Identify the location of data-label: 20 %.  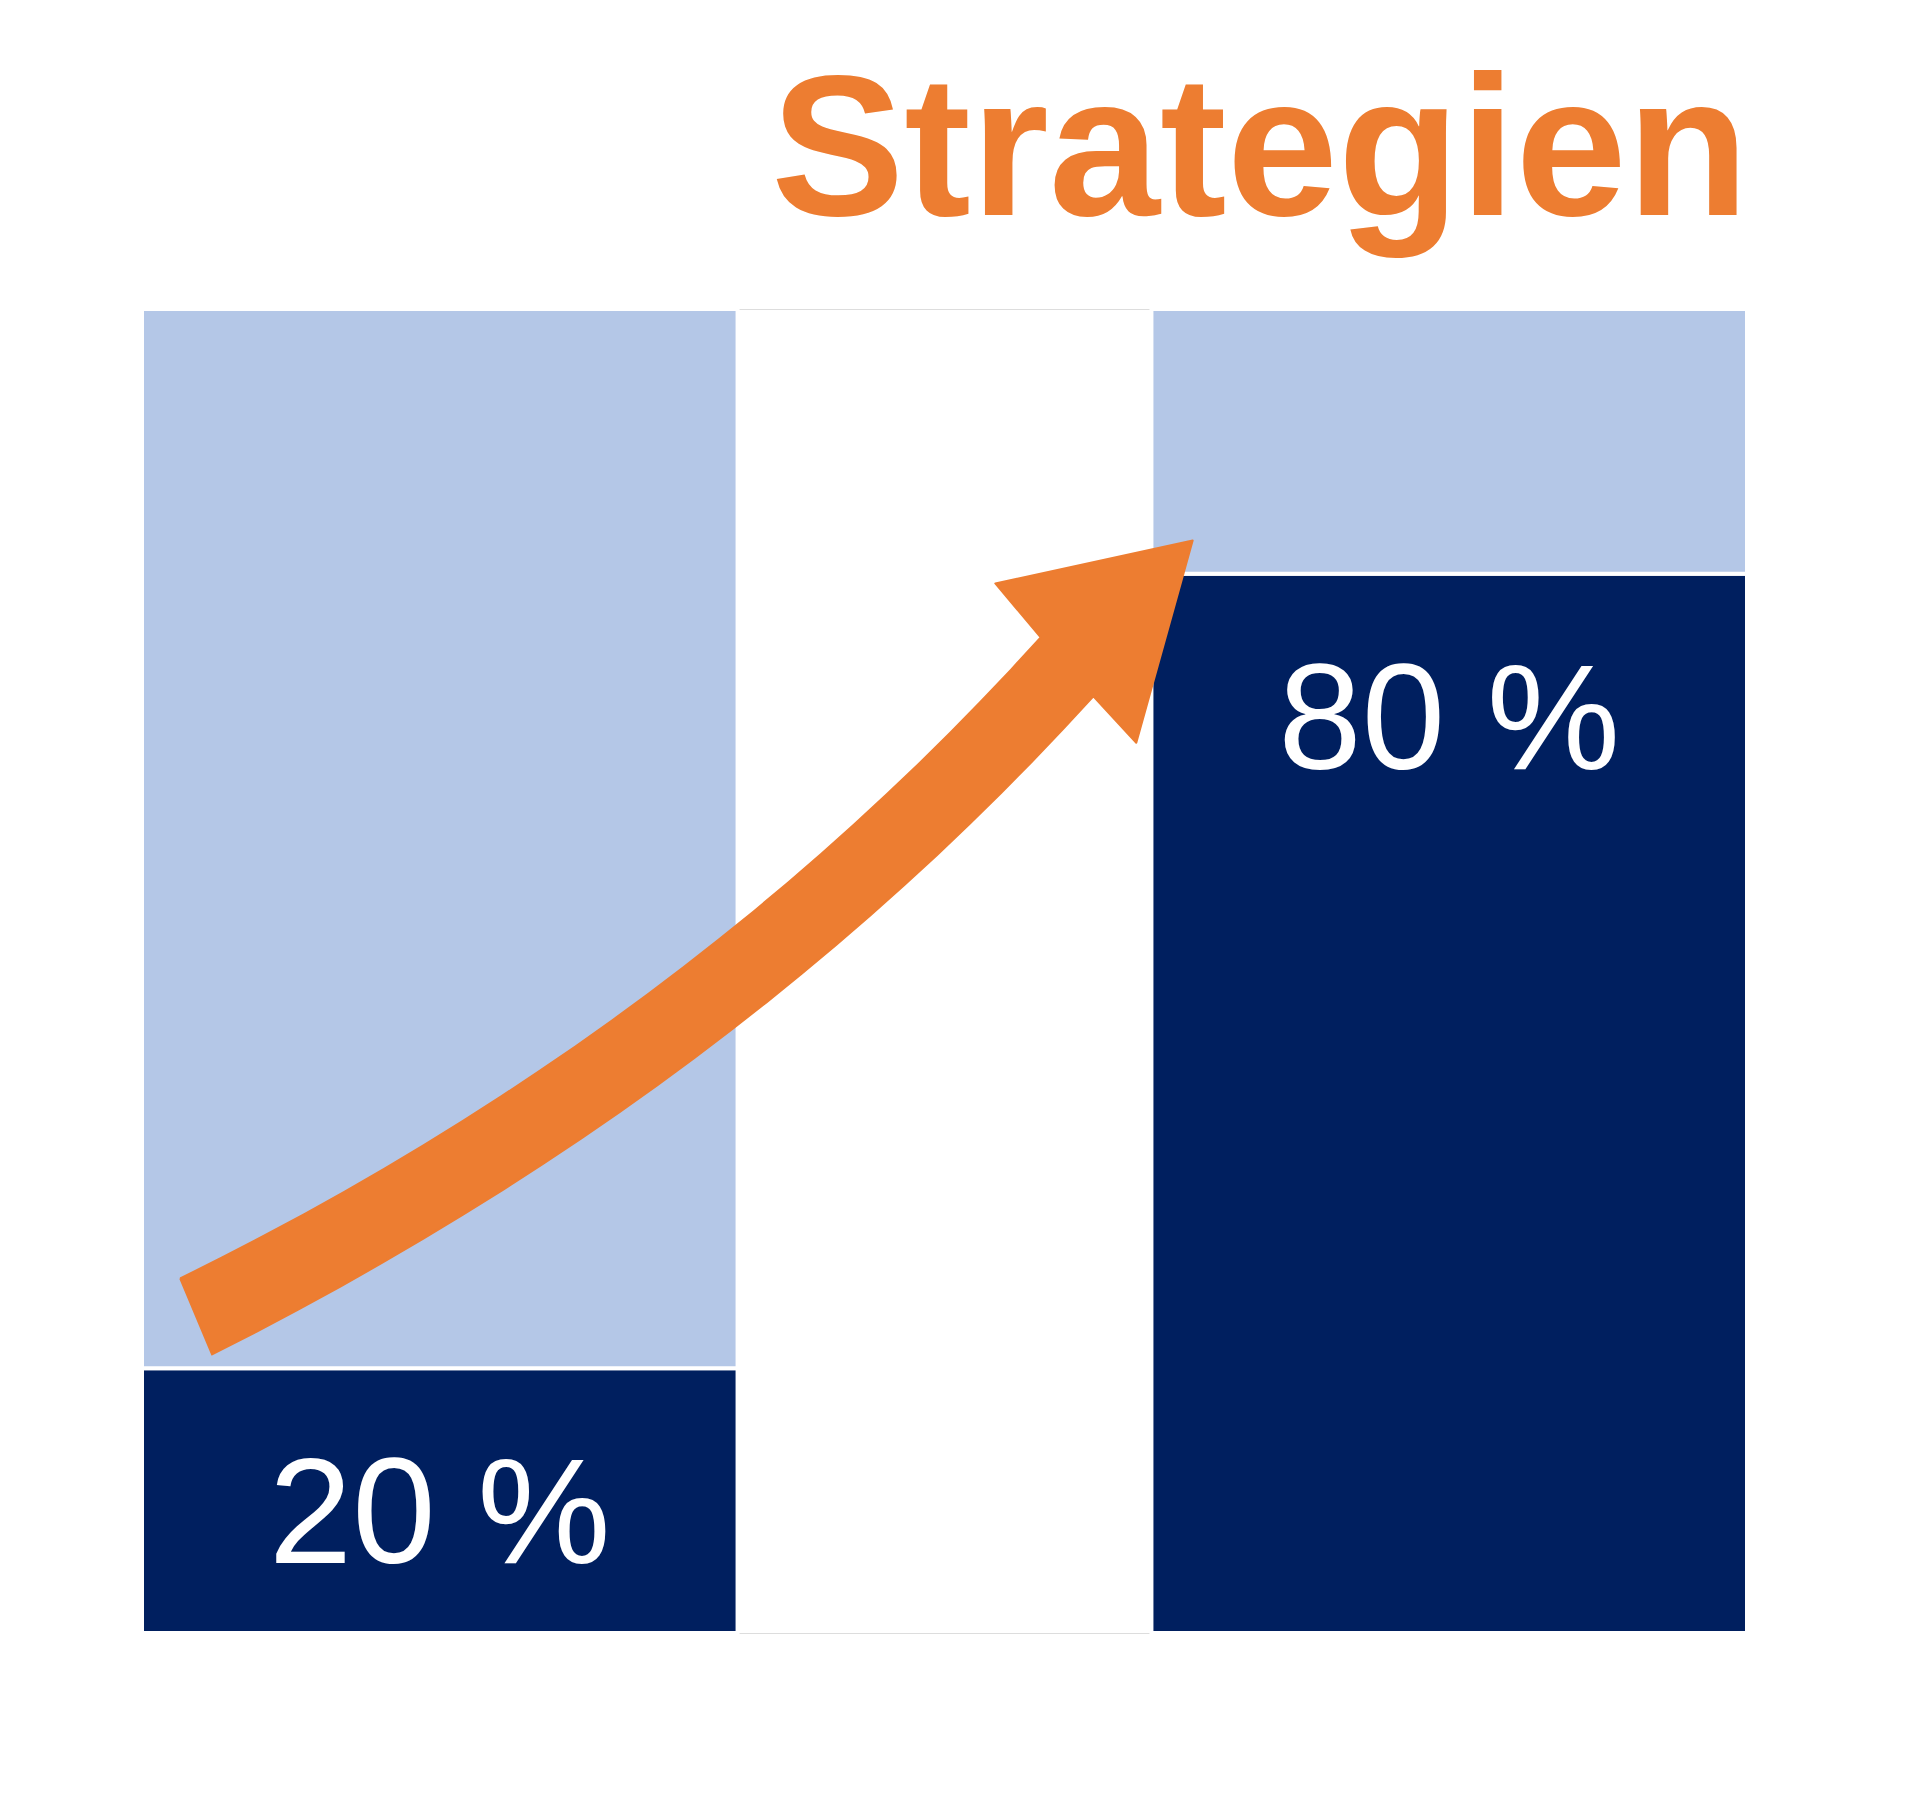
(439, 1511).